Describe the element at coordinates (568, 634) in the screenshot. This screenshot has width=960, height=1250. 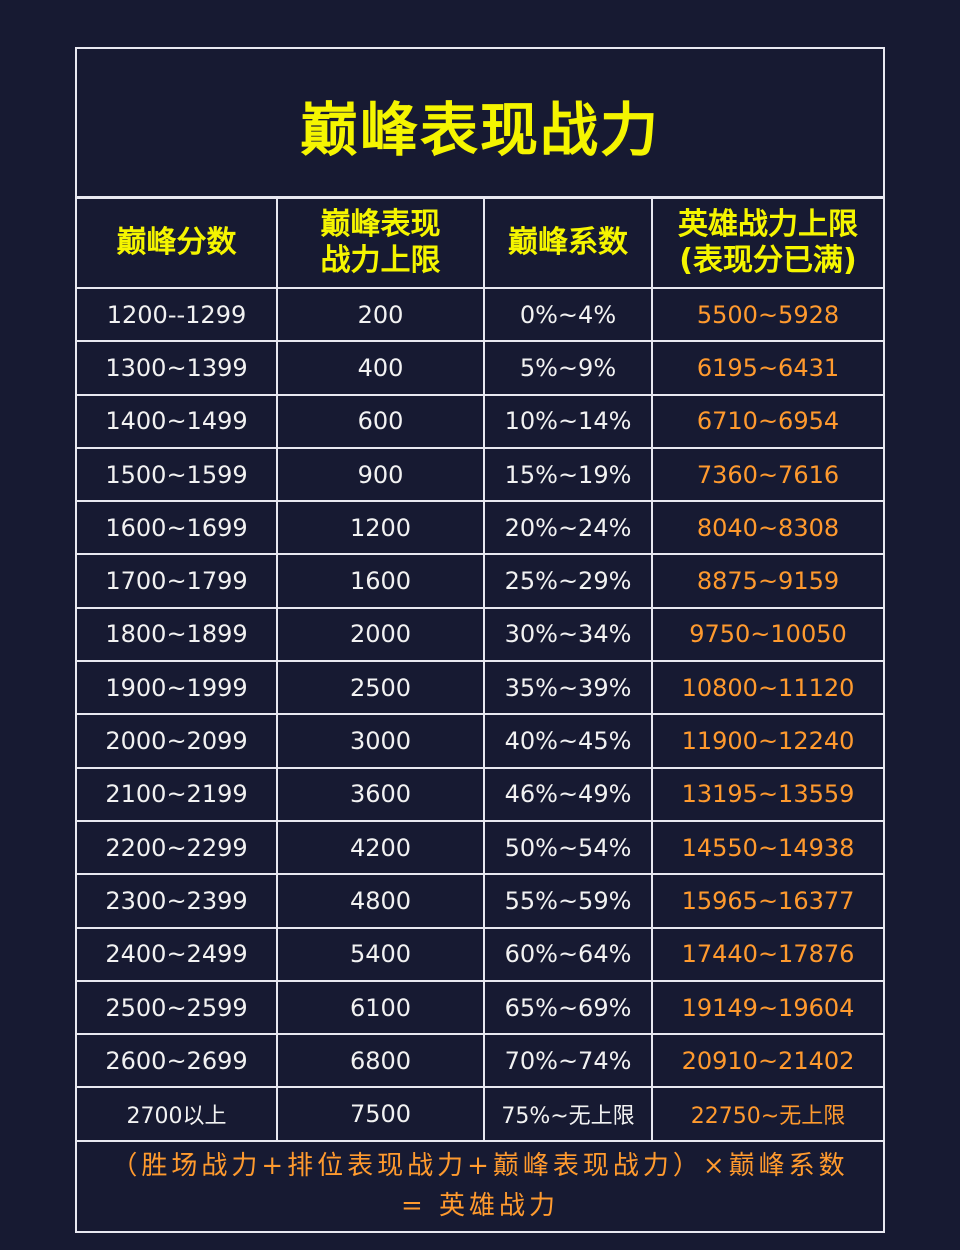
I see `cell-coef: 30%~34%` at that location.